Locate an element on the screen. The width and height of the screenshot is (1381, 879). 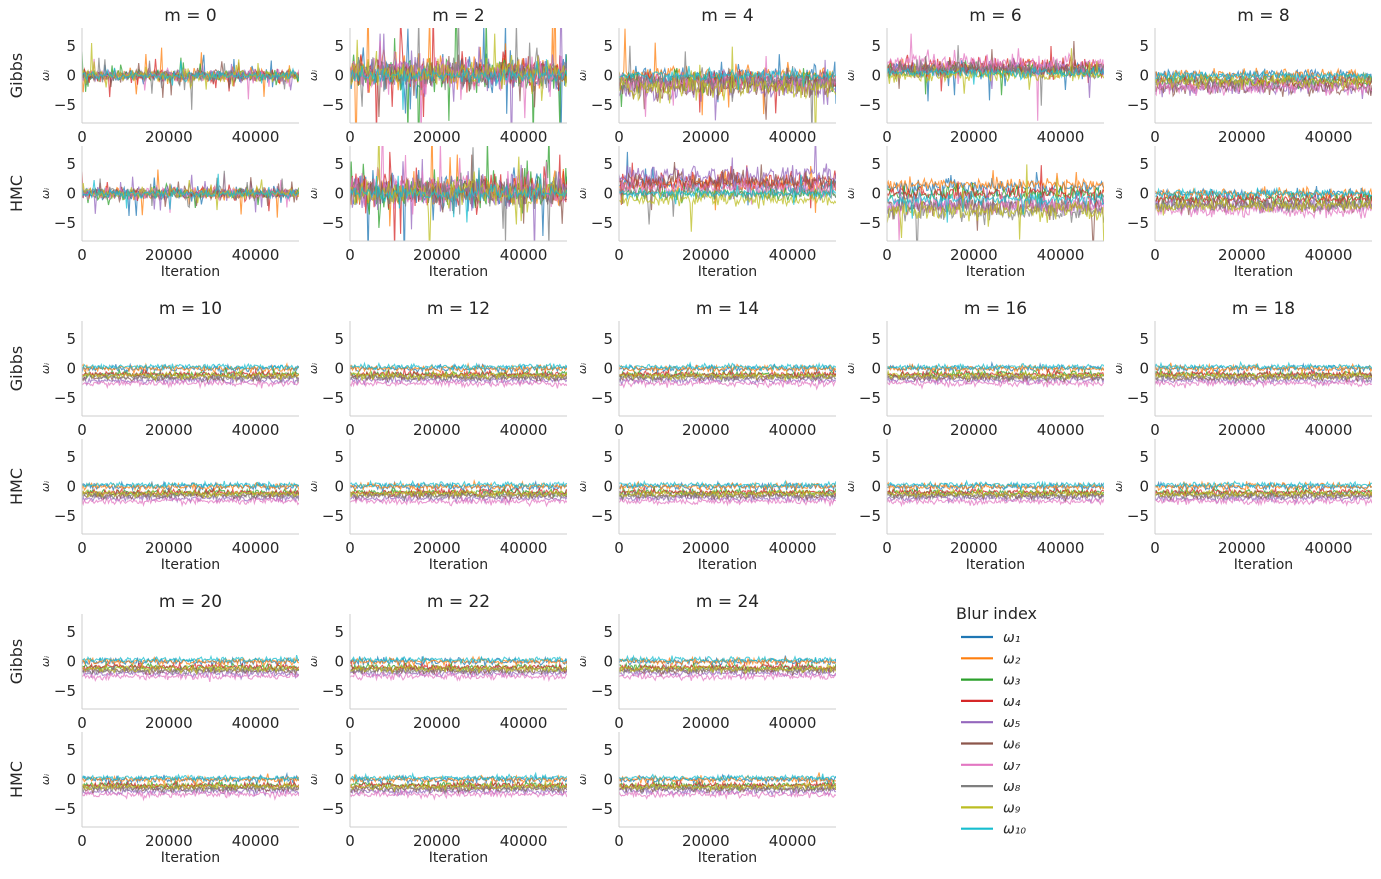
panel-title: m = 22 is located at coordinates (458, 602).